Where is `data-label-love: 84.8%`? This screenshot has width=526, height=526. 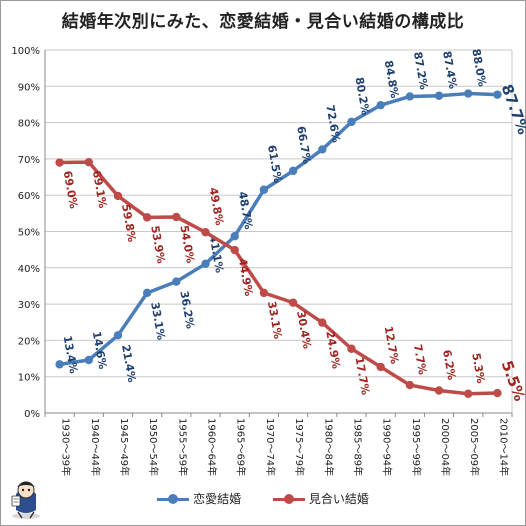 data-label-love: 84.8% is located at coordinates (391, 79).